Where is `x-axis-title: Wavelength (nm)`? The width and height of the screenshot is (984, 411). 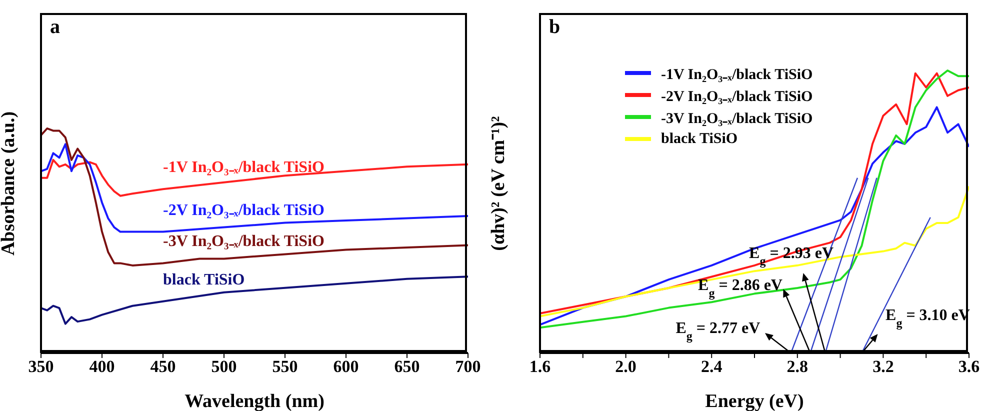
x-axis-title: Wavelength (nm) is located at coordinates (254, 401).